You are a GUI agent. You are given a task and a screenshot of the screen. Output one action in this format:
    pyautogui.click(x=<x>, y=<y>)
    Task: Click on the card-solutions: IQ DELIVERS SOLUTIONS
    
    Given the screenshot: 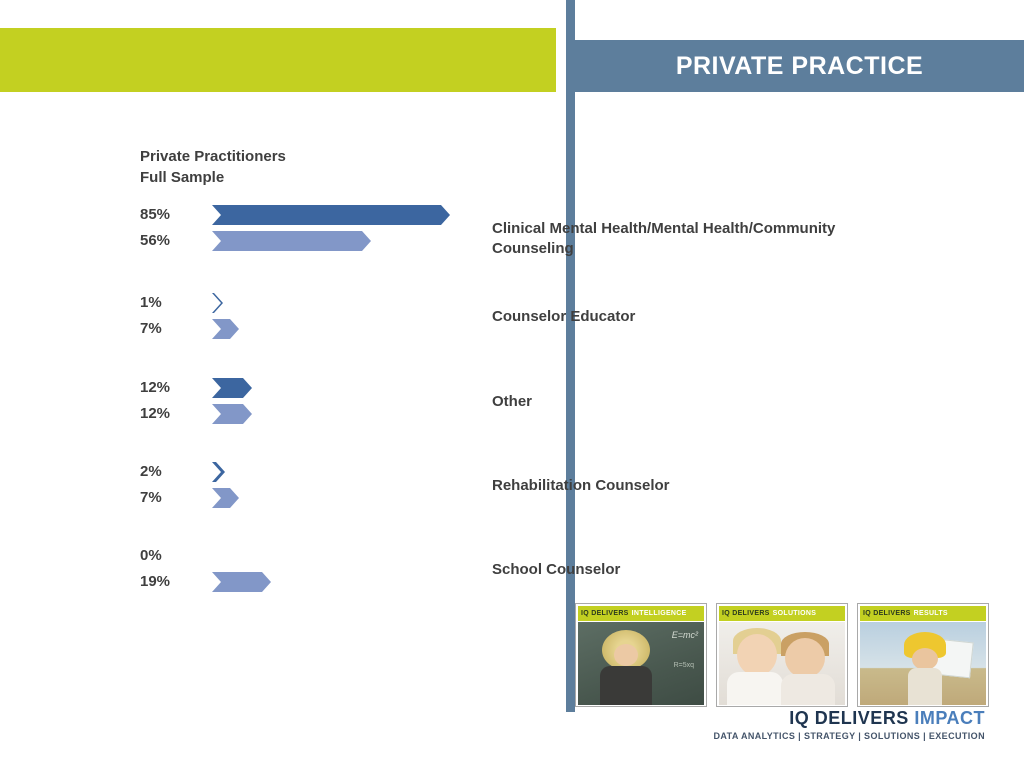 What is the action you would take?
    pyautogui.click(x=782, y=655)
    